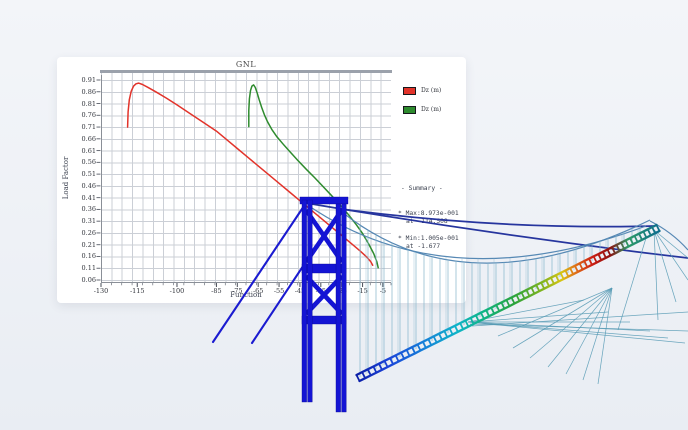  Describe the element at coordinates (88, 279) in the screenshot. I see `y-tick-label: 0.06` at that location.